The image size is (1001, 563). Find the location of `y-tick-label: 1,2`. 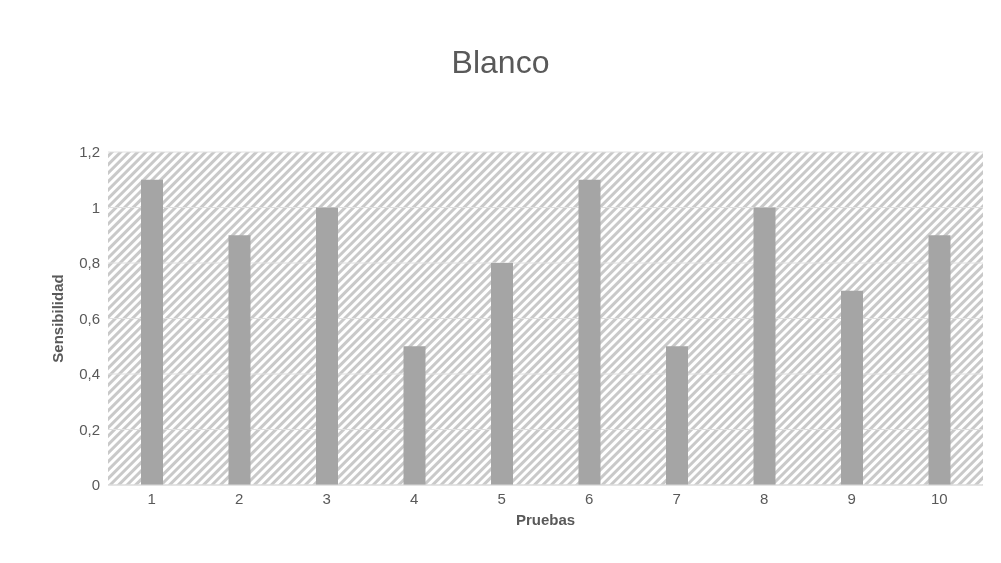

y-tick-label: 1,2 is located at coordinates (89, 152).